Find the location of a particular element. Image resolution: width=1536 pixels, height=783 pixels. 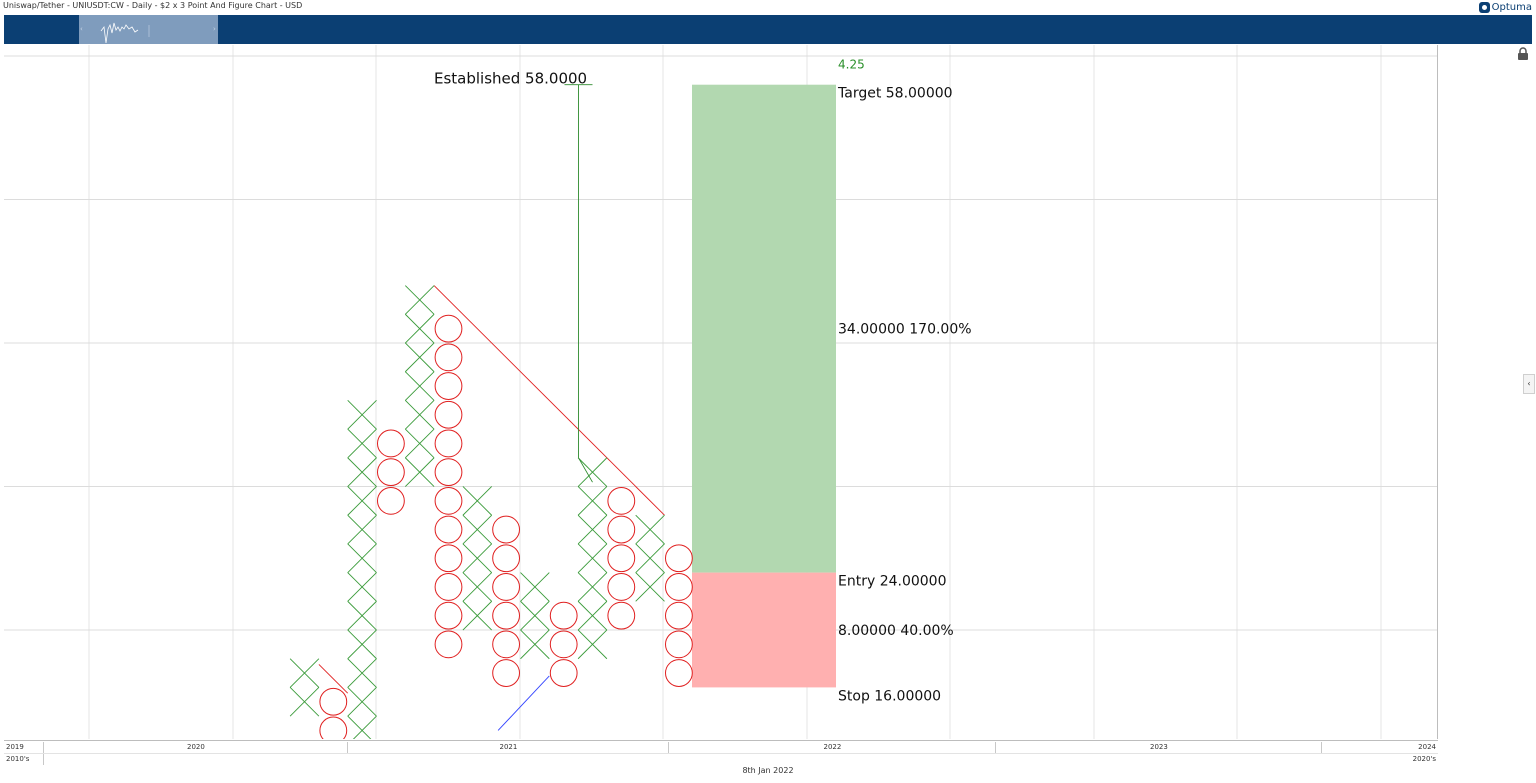

projection-base-line is located at coordinates (585, 470).